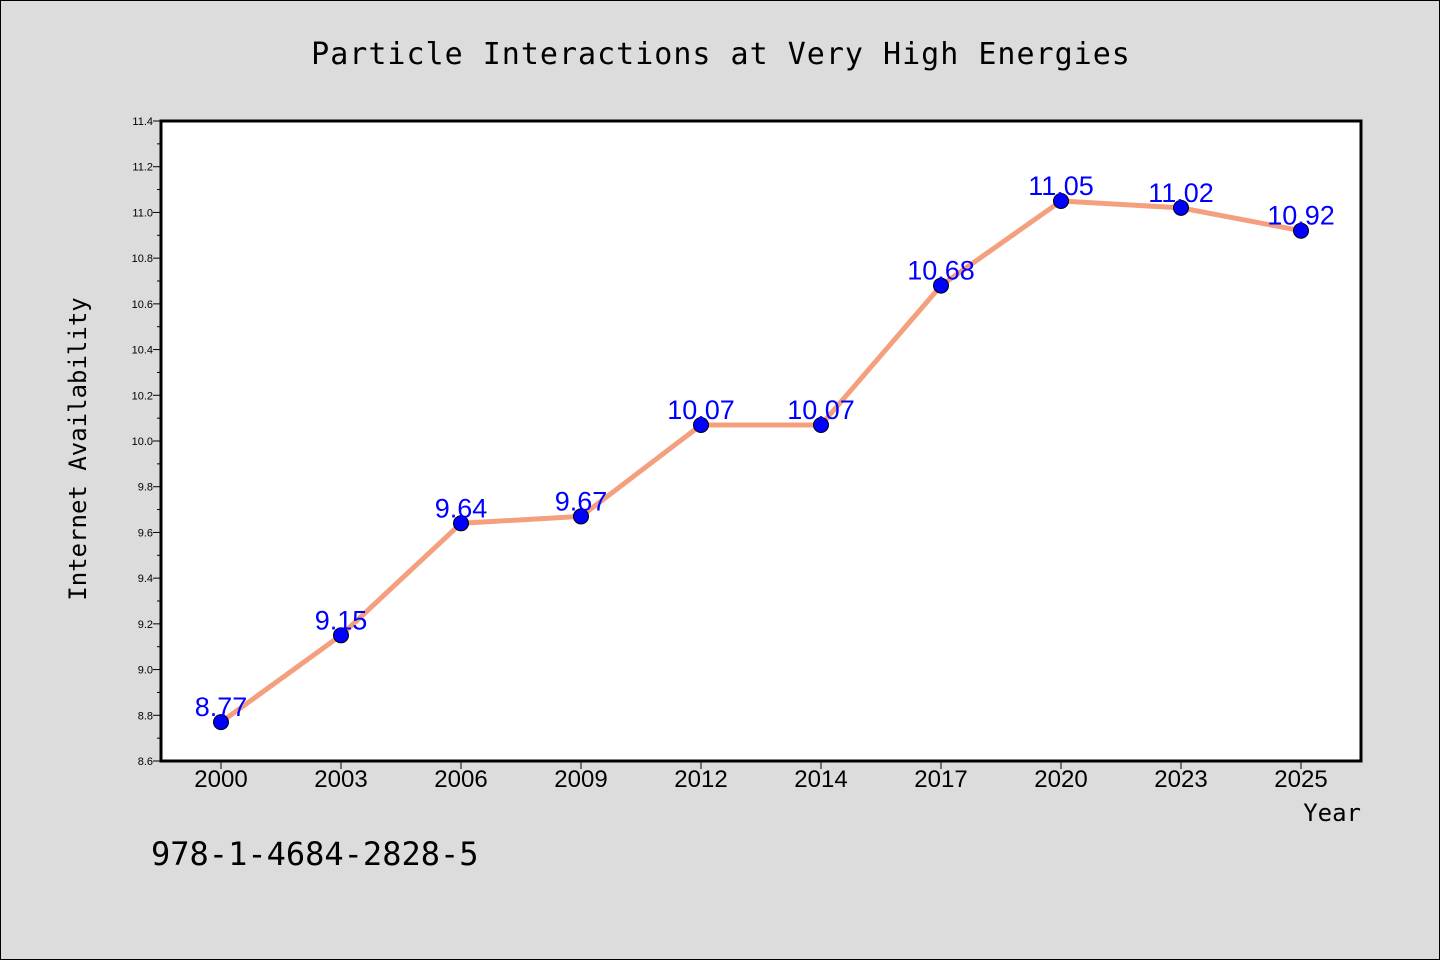 This screenshot has height=960, width=1440. Describe the element at coordinates (145, 488) in the screenshot. I see `y-tick-label: 9.8` at that location.